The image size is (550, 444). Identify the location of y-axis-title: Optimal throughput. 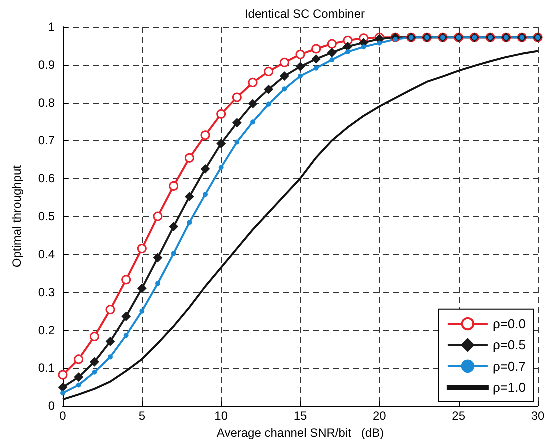
(17, 216).